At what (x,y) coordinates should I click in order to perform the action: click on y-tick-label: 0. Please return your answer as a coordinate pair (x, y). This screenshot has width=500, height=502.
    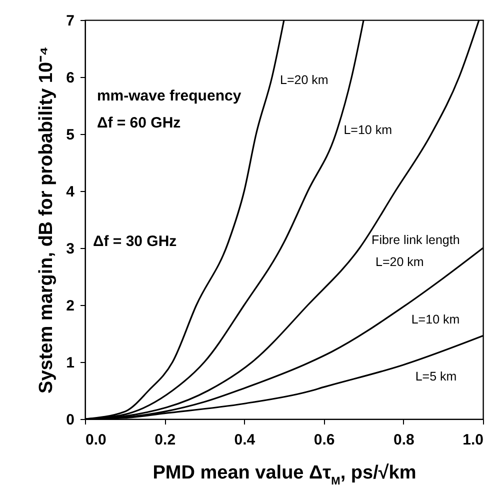
    Looking at the image, I should click on (70, 420).